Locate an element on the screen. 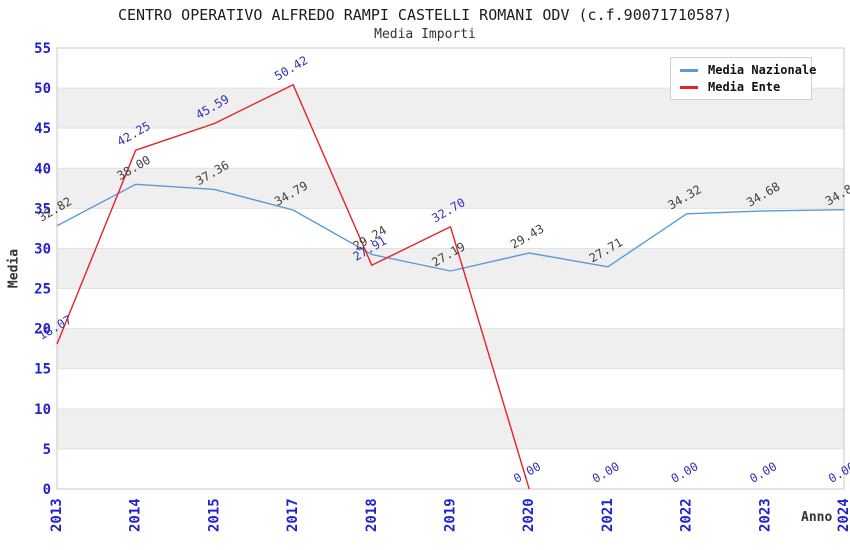  y-tick-label-10: 10 is located at coordinates (42, 410).